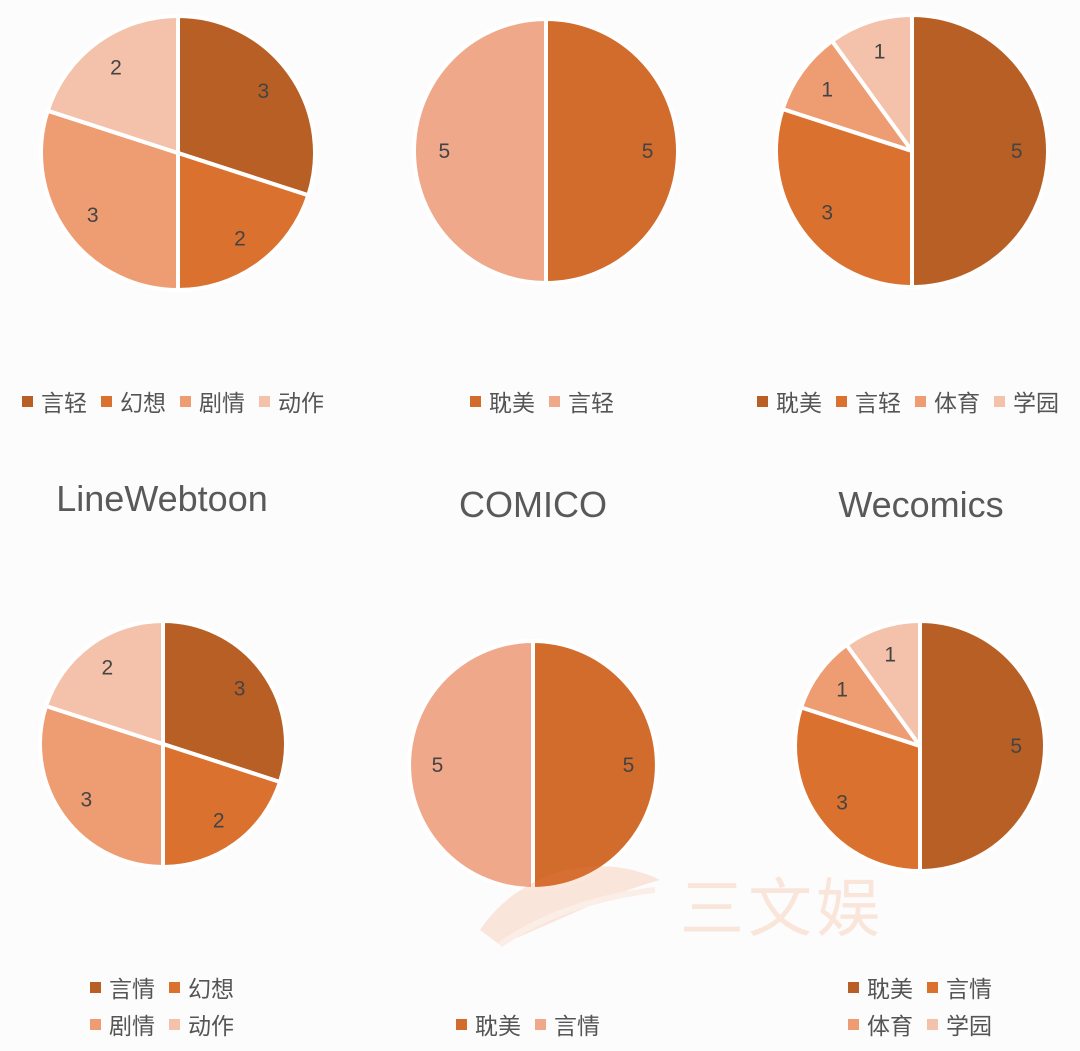  I want to click on legend-wecomics-bottom-line2: 体育 学园, so click(920, 1024).